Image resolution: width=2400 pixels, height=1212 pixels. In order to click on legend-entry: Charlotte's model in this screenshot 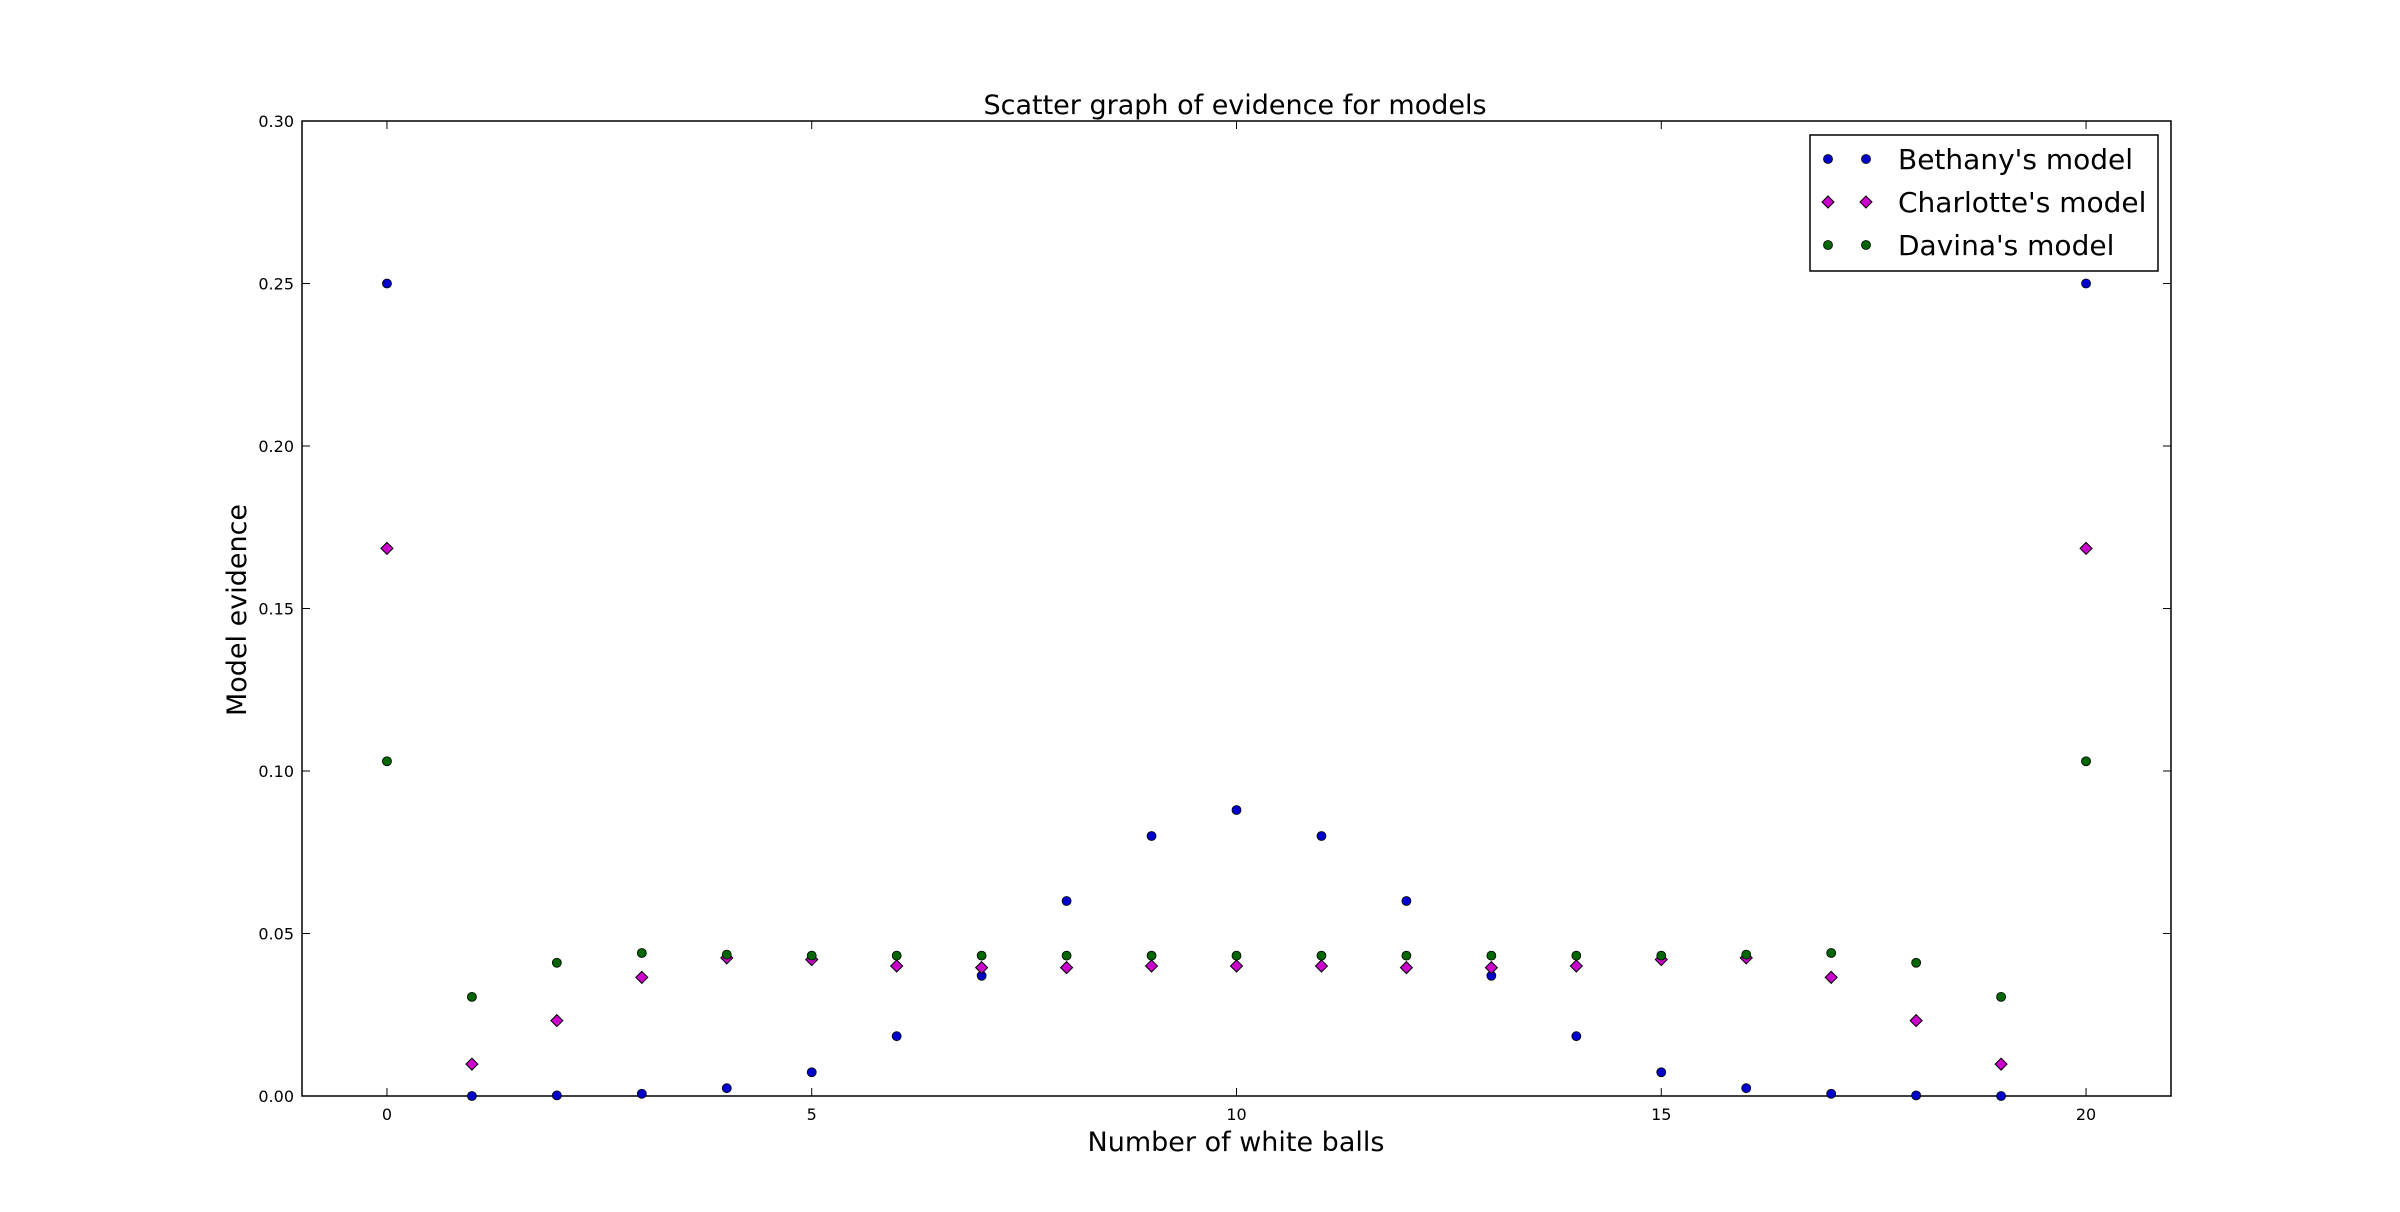, I will do `click(1983, 202)`.